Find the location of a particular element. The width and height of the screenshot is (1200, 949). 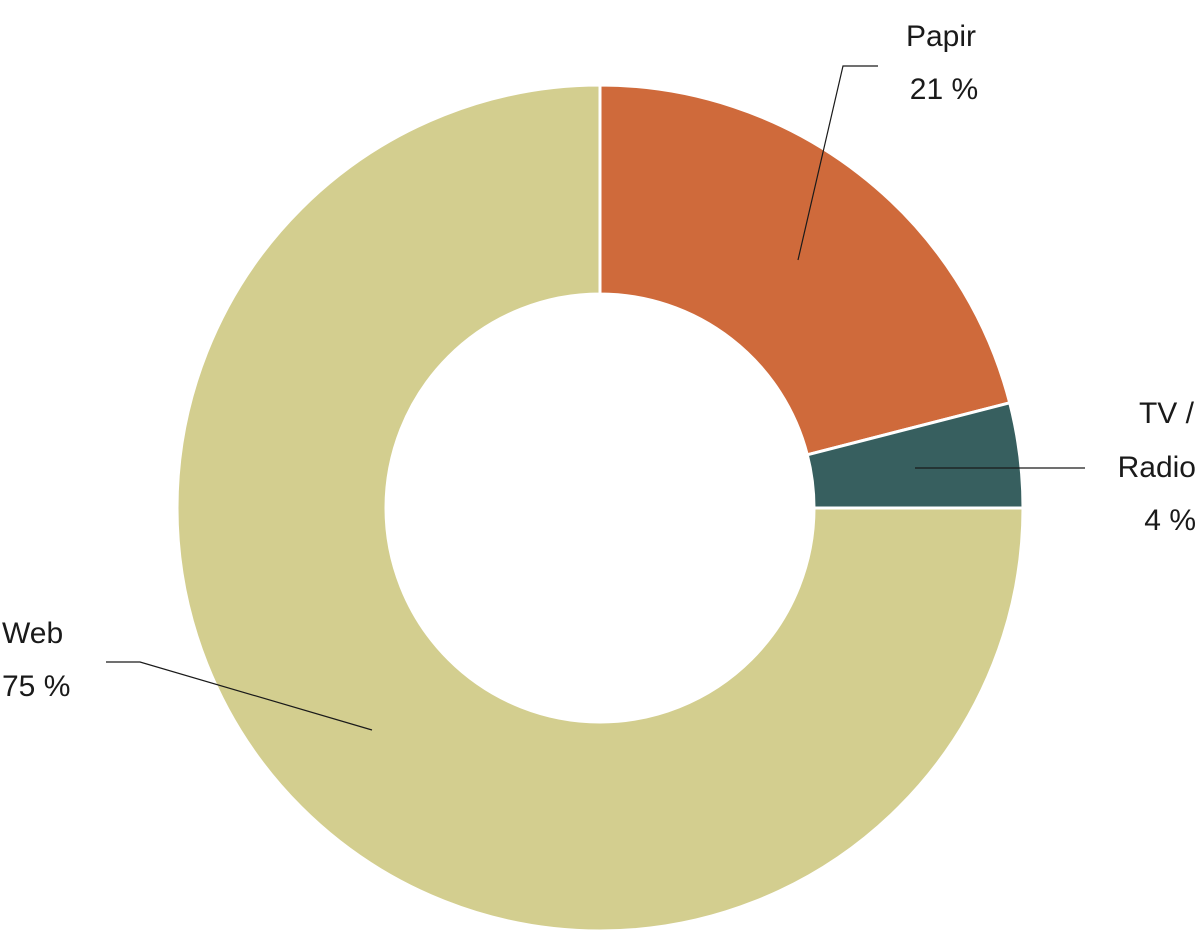

slice-papir is located at coordinates (805, 270).